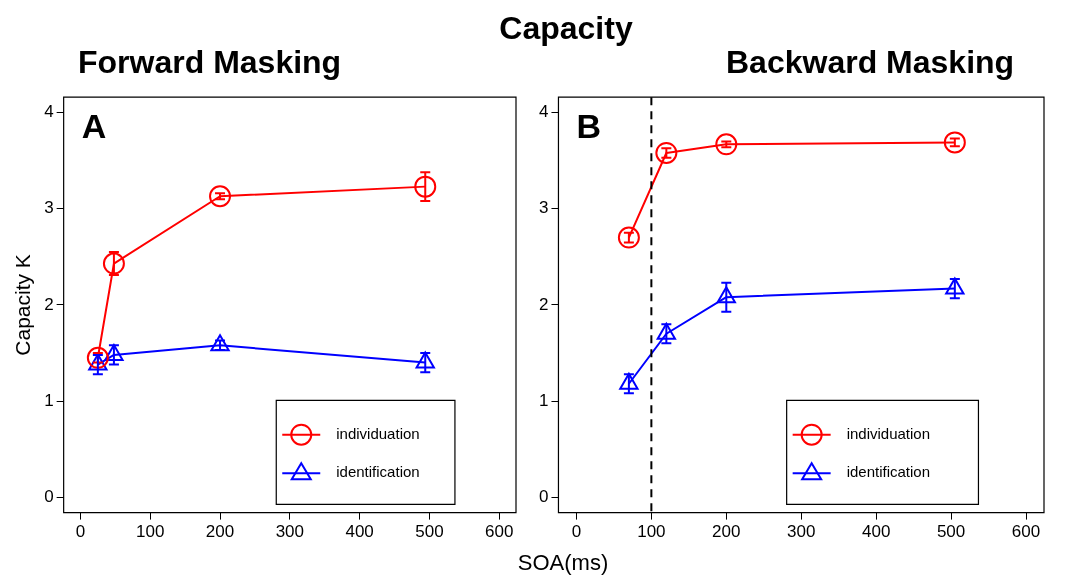  I want to click on chart-subtitle: Backward Masking, so click(870, 62).